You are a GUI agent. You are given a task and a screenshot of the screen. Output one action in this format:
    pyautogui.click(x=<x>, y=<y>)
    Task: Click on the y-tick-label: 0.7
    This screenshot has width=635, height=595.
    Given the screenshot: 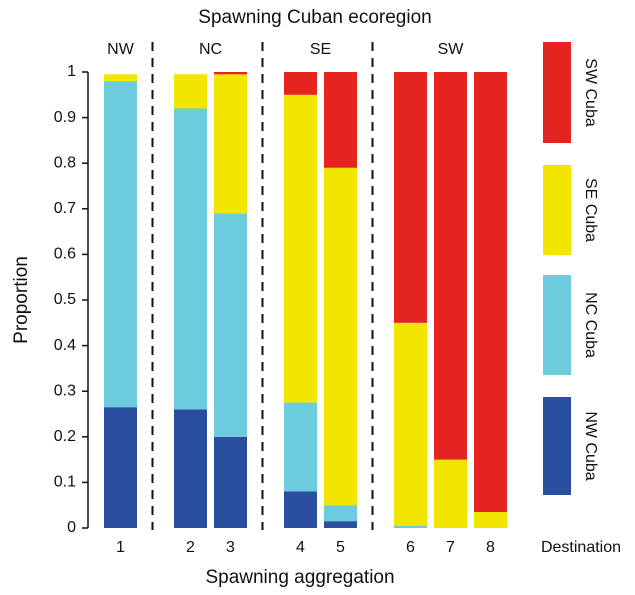 What is the action you would take?
    pyautogui.click(x=65, y=208)
    